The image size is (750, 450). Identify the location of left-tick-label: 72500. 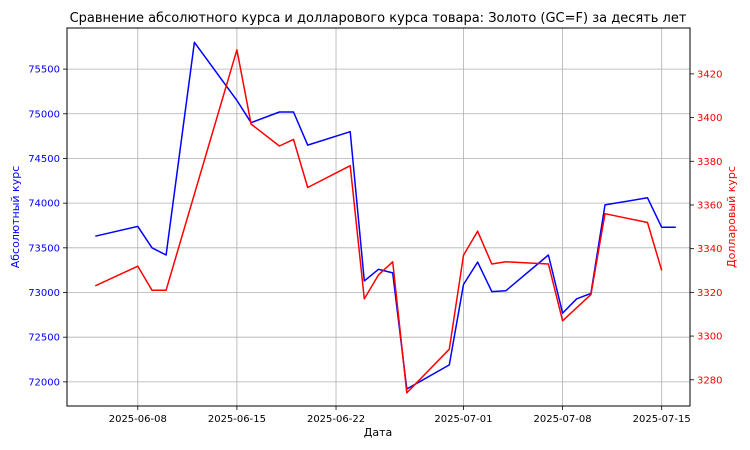
(44, 338).